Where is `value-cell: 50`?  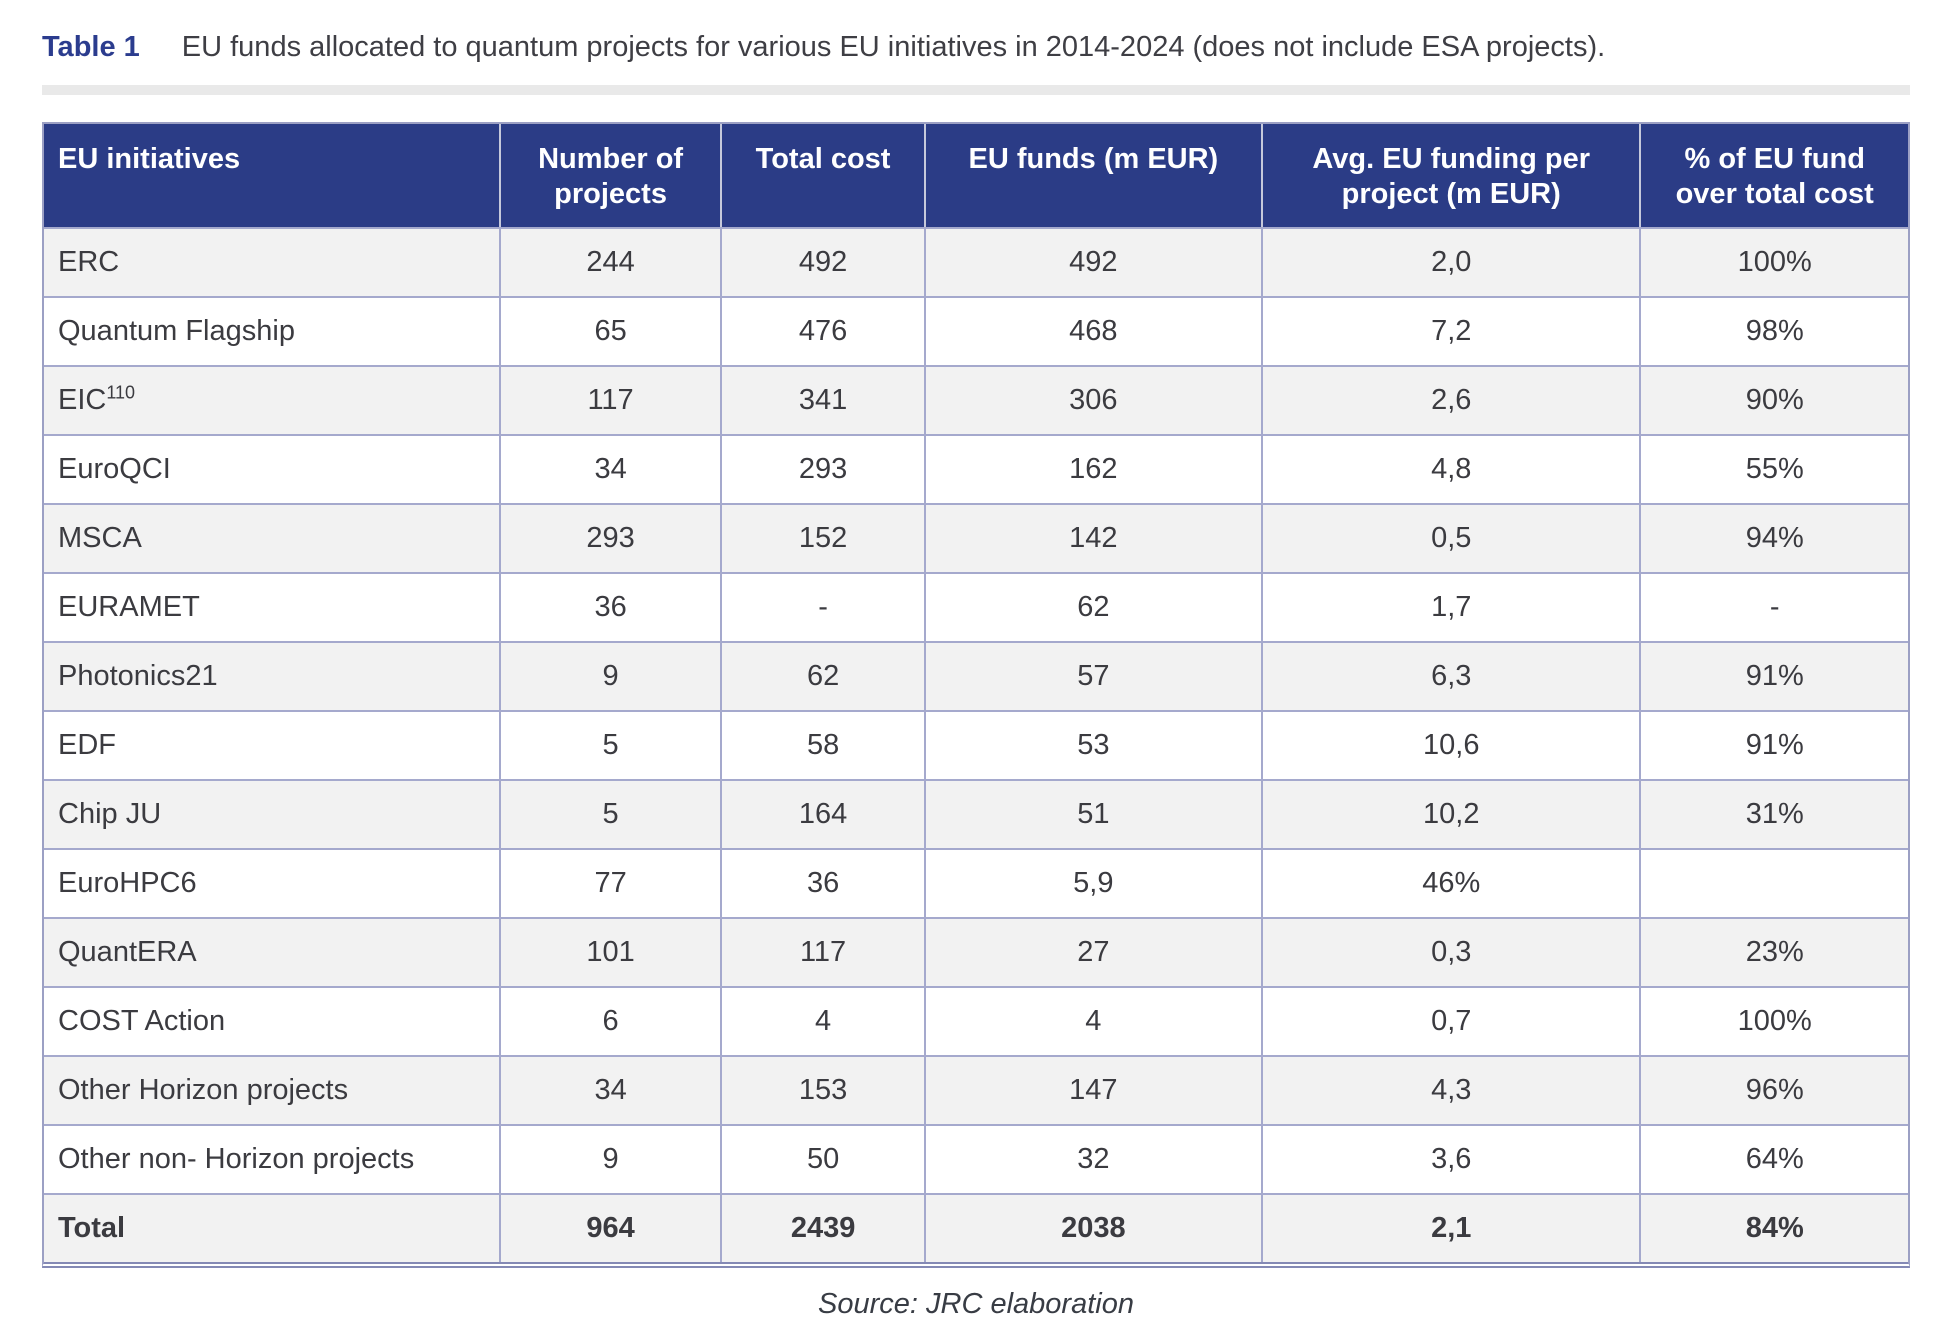 value-cell: 50 is located at coordinates (824, 1158).